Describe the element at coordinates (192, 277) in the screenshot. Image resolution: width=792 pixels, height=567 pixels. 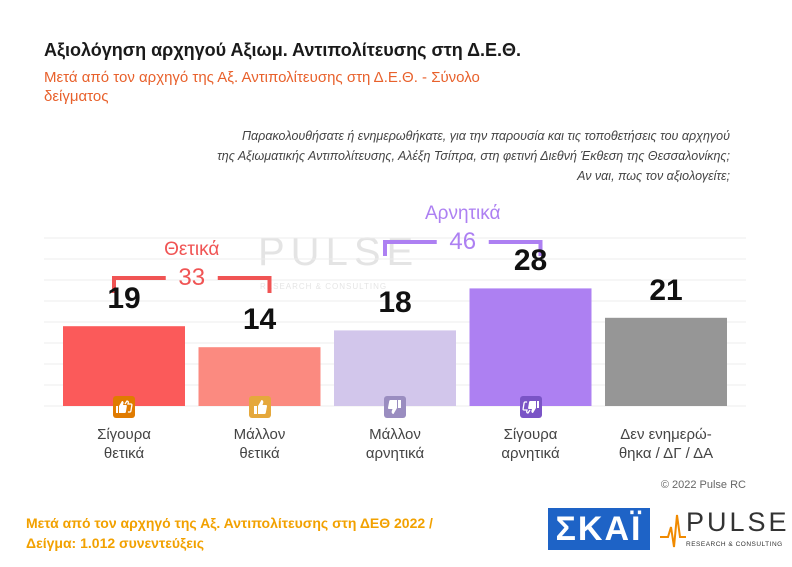
I see `group-total: 33` at that location.